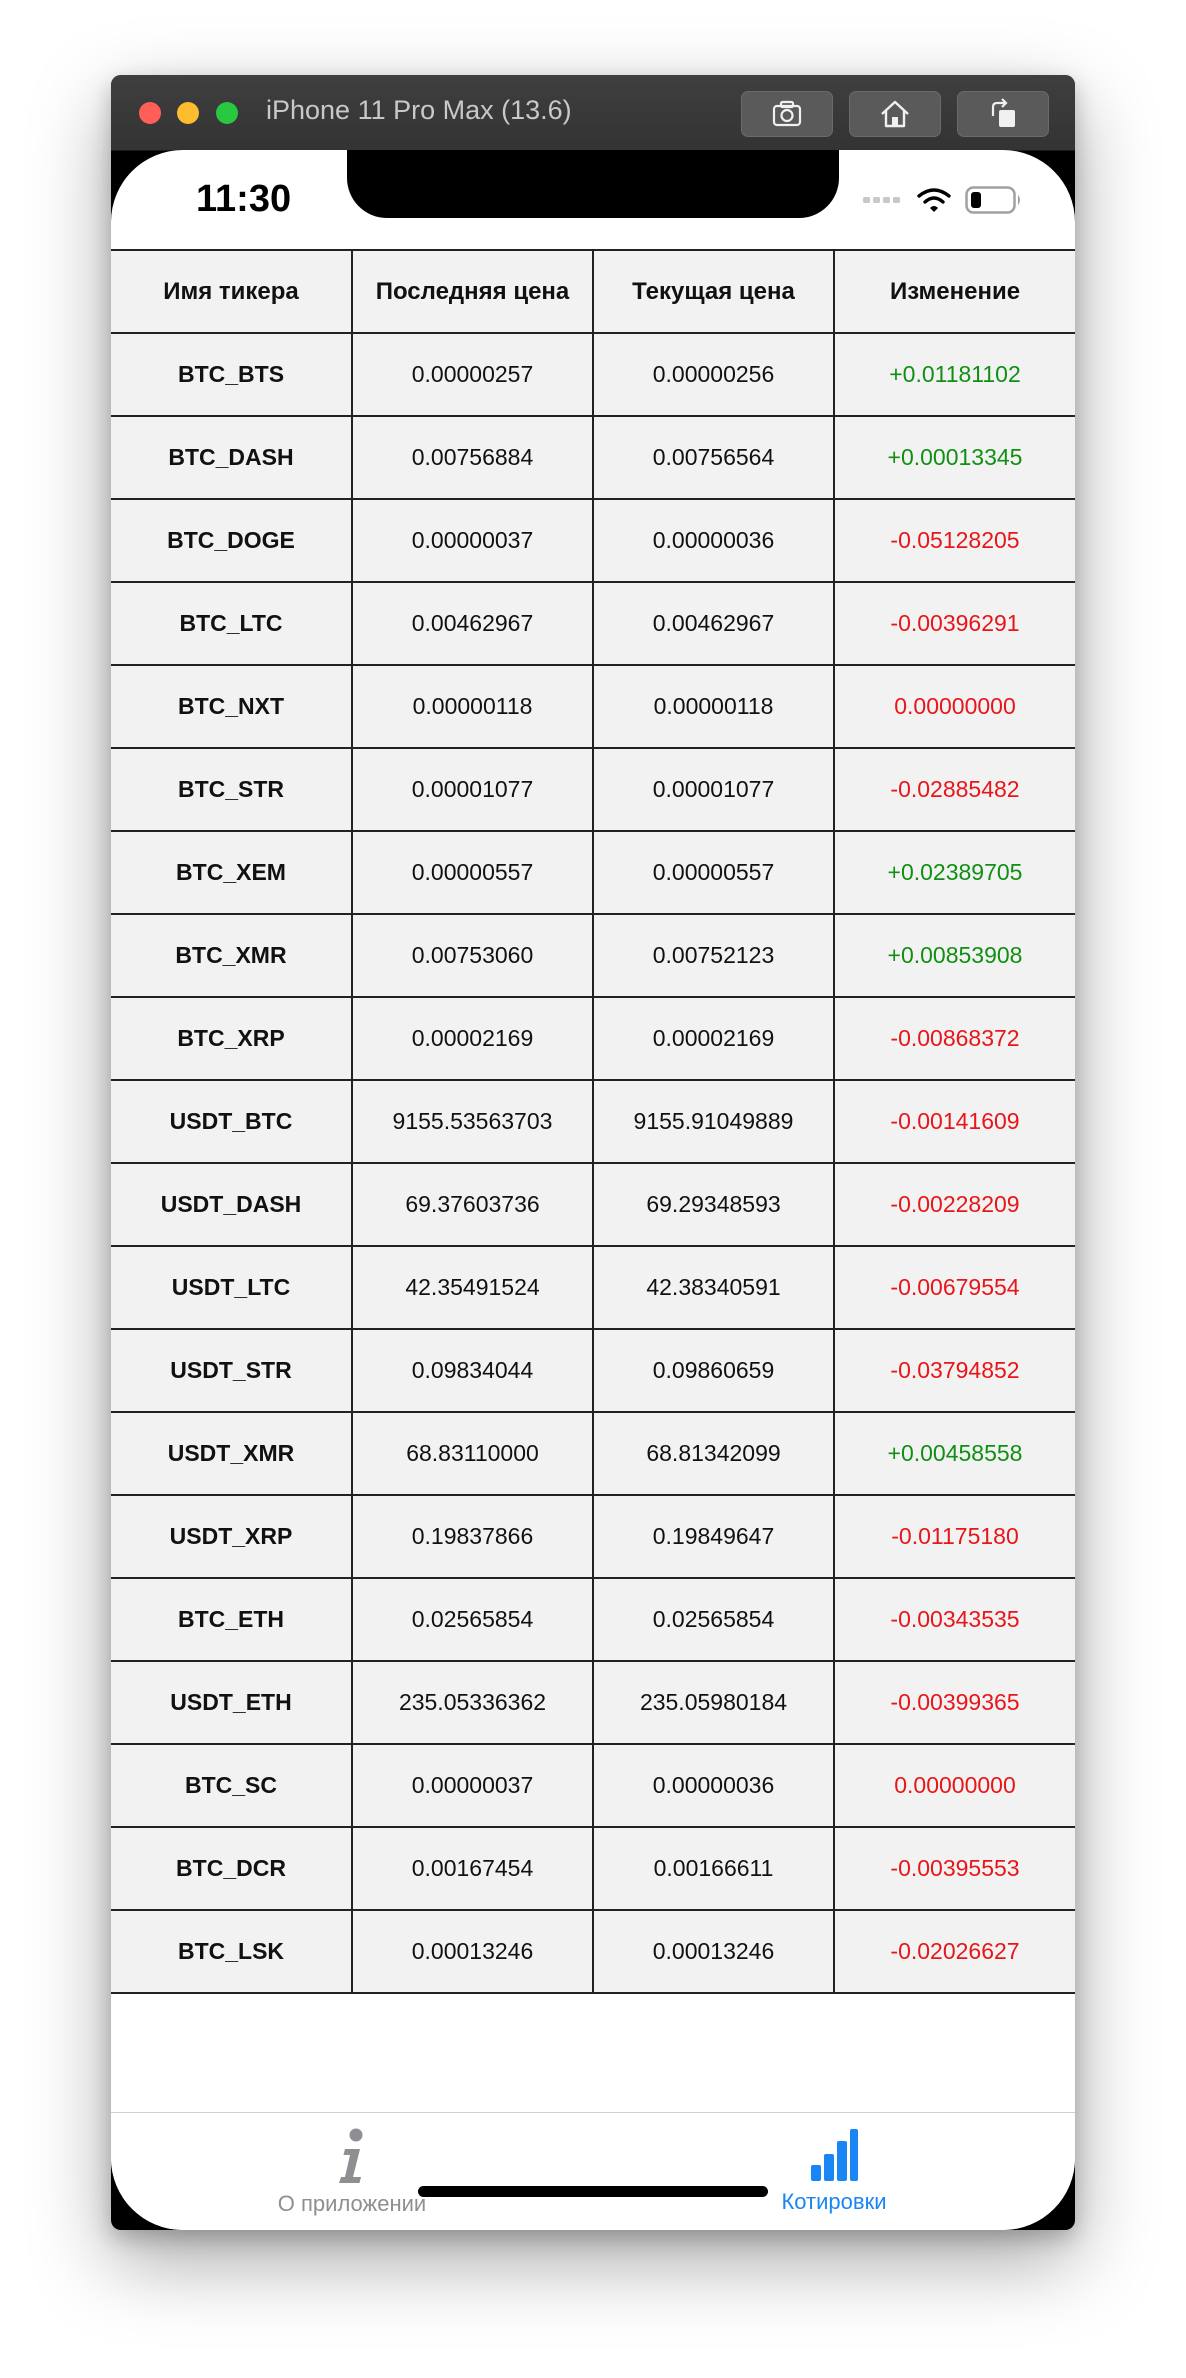 This screenshot has height=2378, width=1186. Describe the element at coordinates (713, 1536) in the screenshot. I see `current-price-cell: 0.19849647` at that location.